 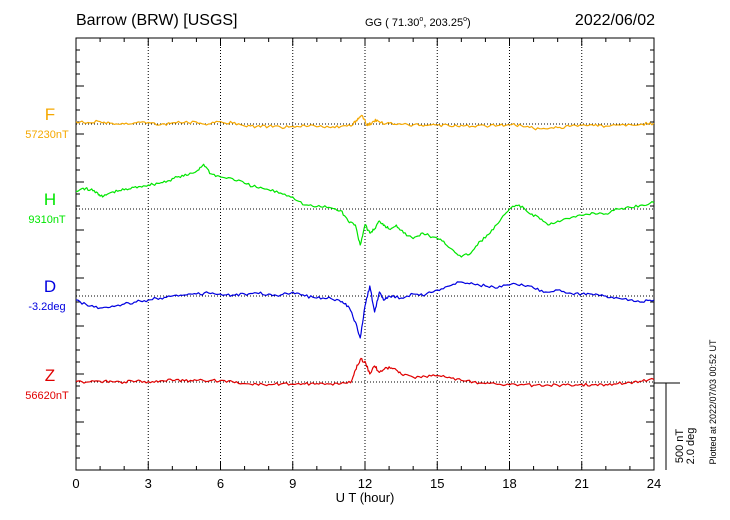 I want to click on channel-baseline-f: 57230nT, so click(x=47, y=135).